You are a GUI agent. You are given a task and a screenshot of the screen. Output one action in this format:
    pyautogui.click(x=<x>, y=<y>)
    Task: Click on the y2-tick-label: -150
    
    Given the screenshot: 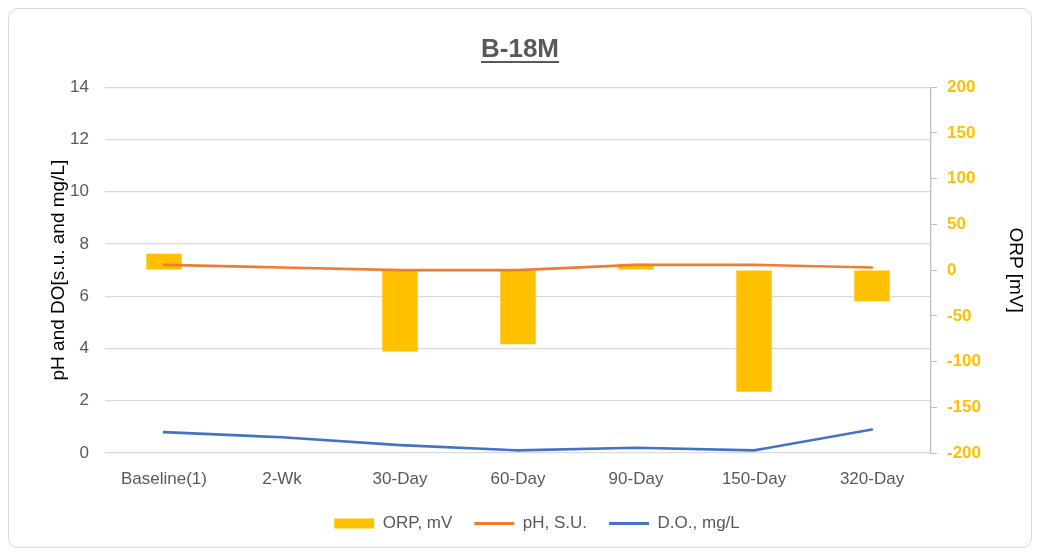 What is the action you would take?
    pyautogui.click(x=964, y=406)
    